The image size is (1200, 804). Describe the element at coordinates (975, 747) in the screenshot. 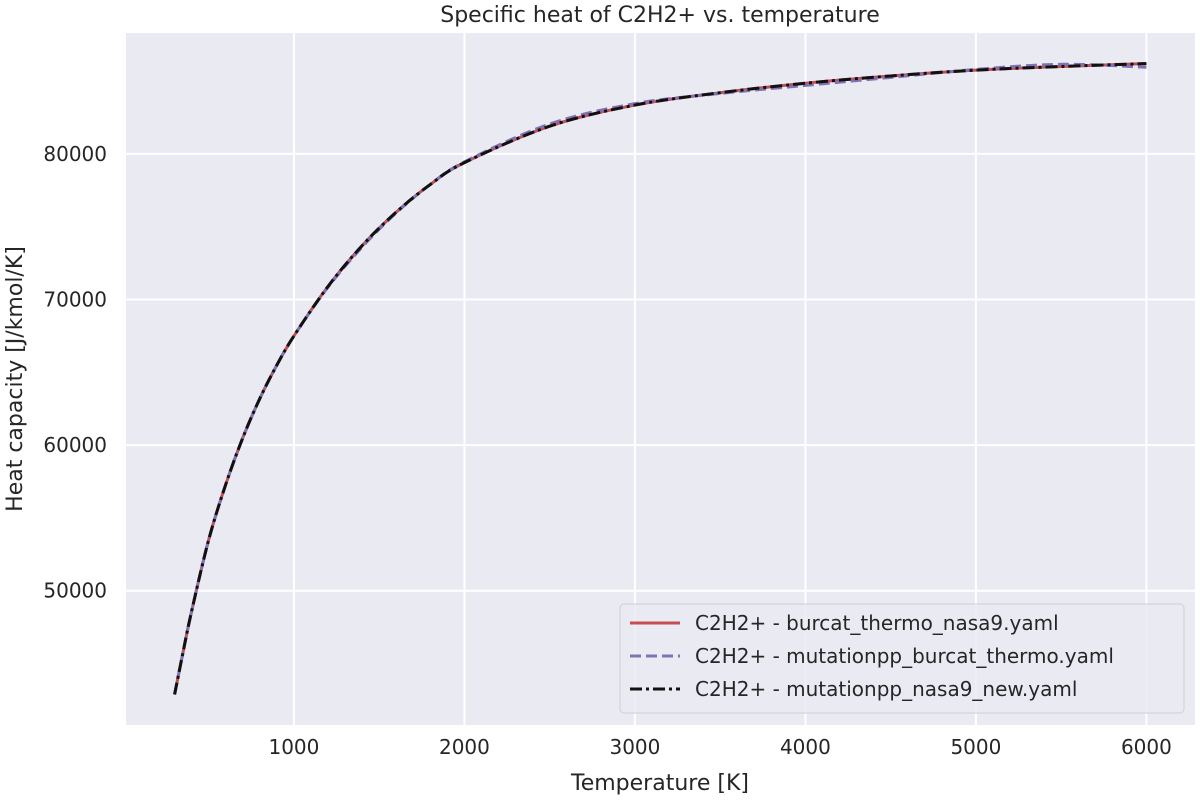

I see `x-tick-label: 5000` at that location.